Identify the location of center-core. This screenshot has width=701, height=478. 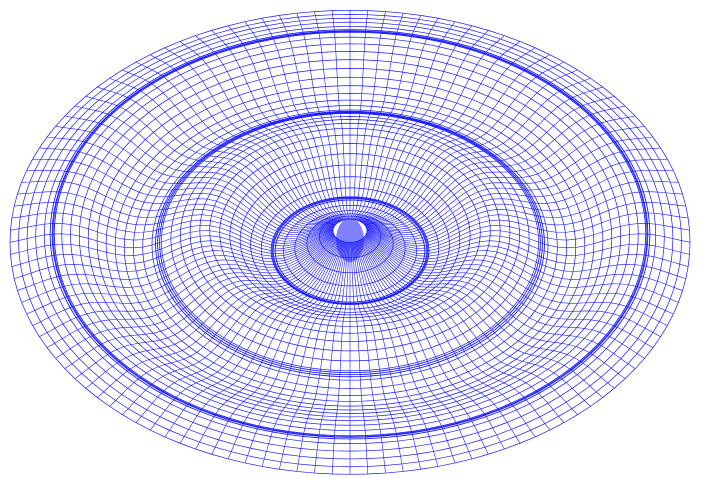
(350, 240).